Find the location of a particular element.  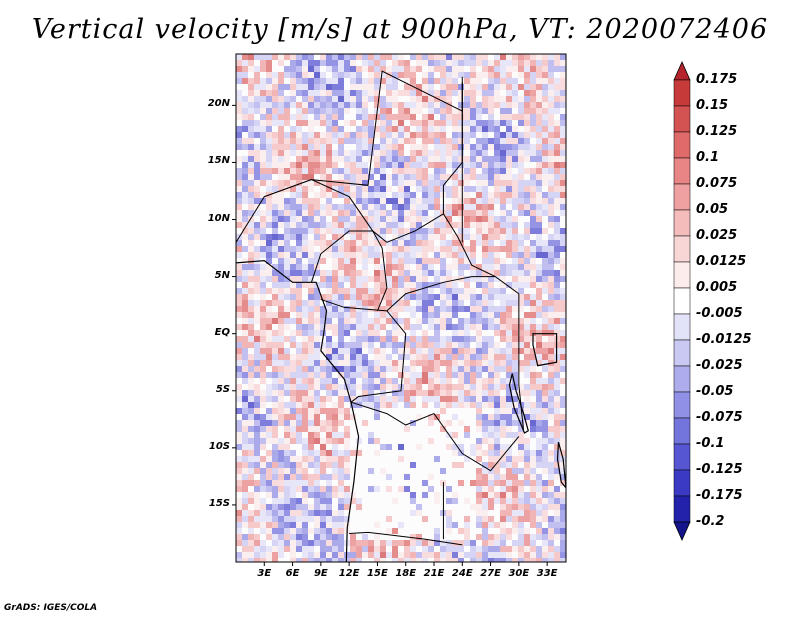

lat-label: 15S is located at coordinates (219, 503).